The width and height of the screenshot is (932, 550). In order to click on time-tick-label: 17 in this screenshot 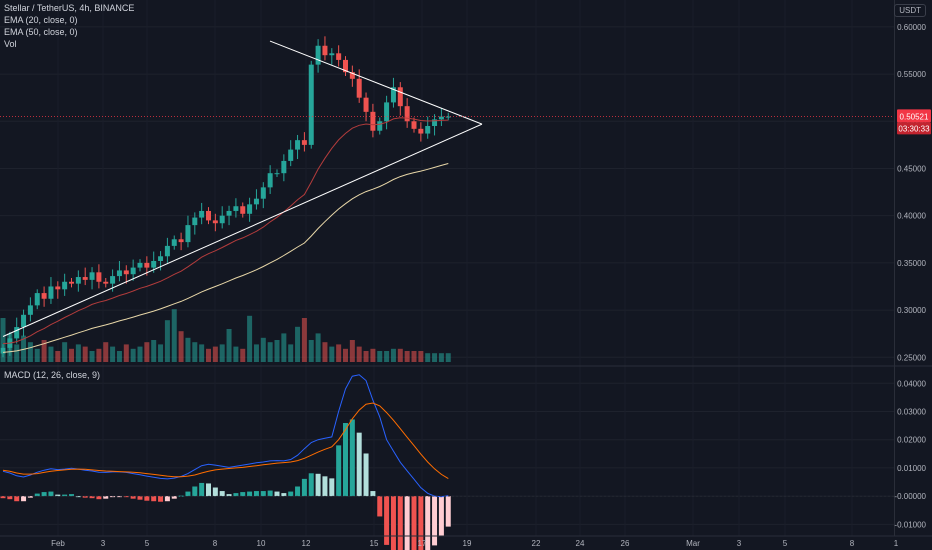, I will do `click(422, 543)`.